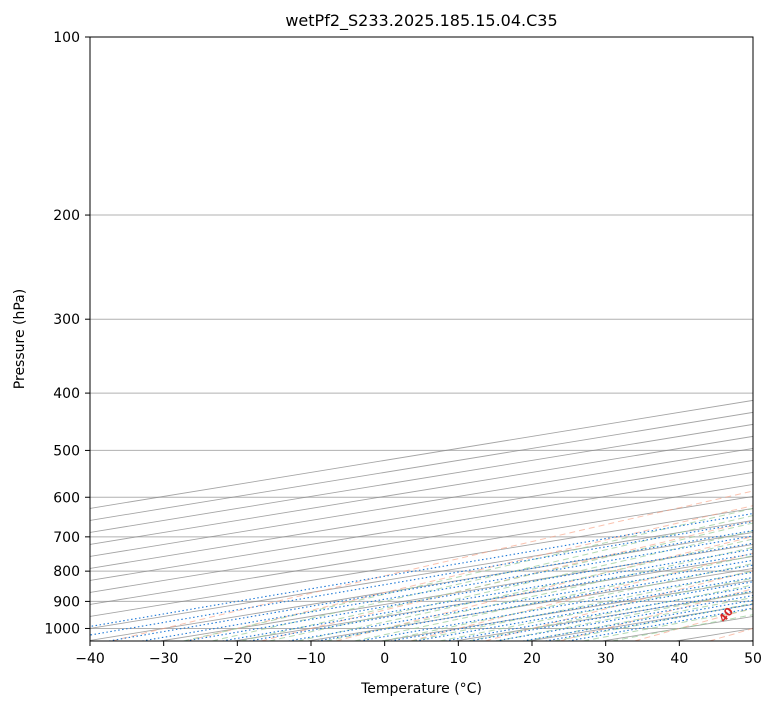 This screenshot has width=775, height=708. Describe the element at coordinates (62, 629) in the screenshot. I see `y-tick-label: 1000` at that location.